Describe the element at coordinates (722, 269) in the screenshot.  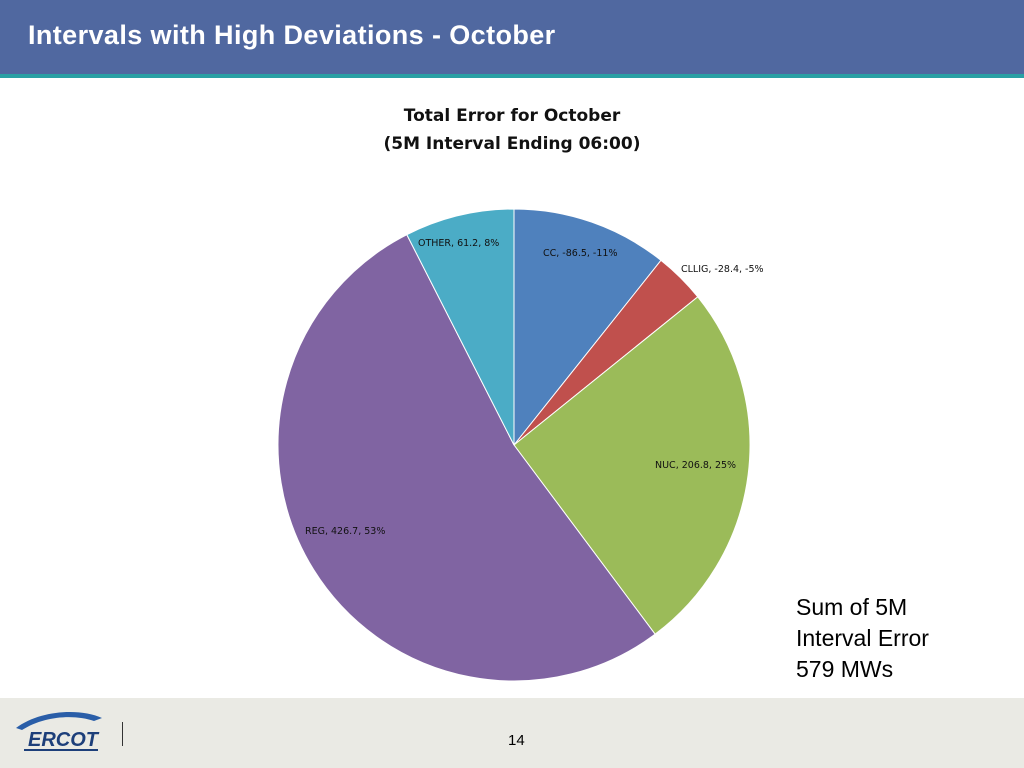
I see `slice-label-cllig: CLLIG, -28.4, -5%` at that location.